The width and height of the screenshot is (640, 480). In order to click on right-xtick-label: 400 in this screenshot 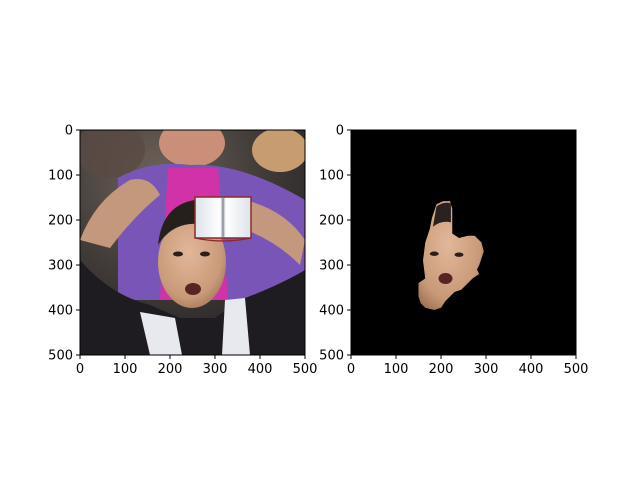, I will do `click(531, 369)`.